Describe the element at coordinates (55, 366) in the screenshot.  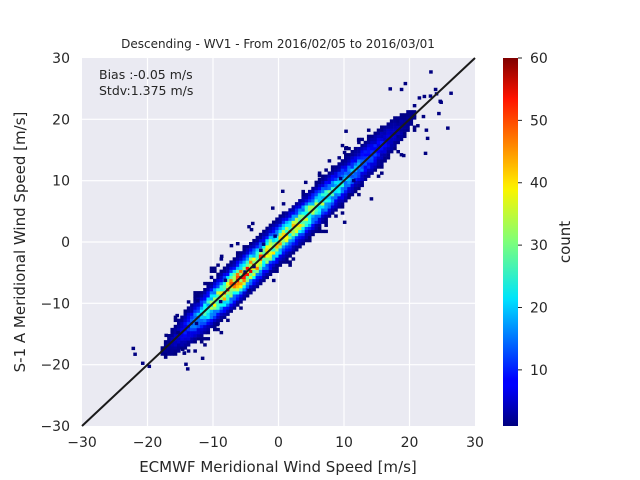
I see `y-tick-label: −20` at that location.